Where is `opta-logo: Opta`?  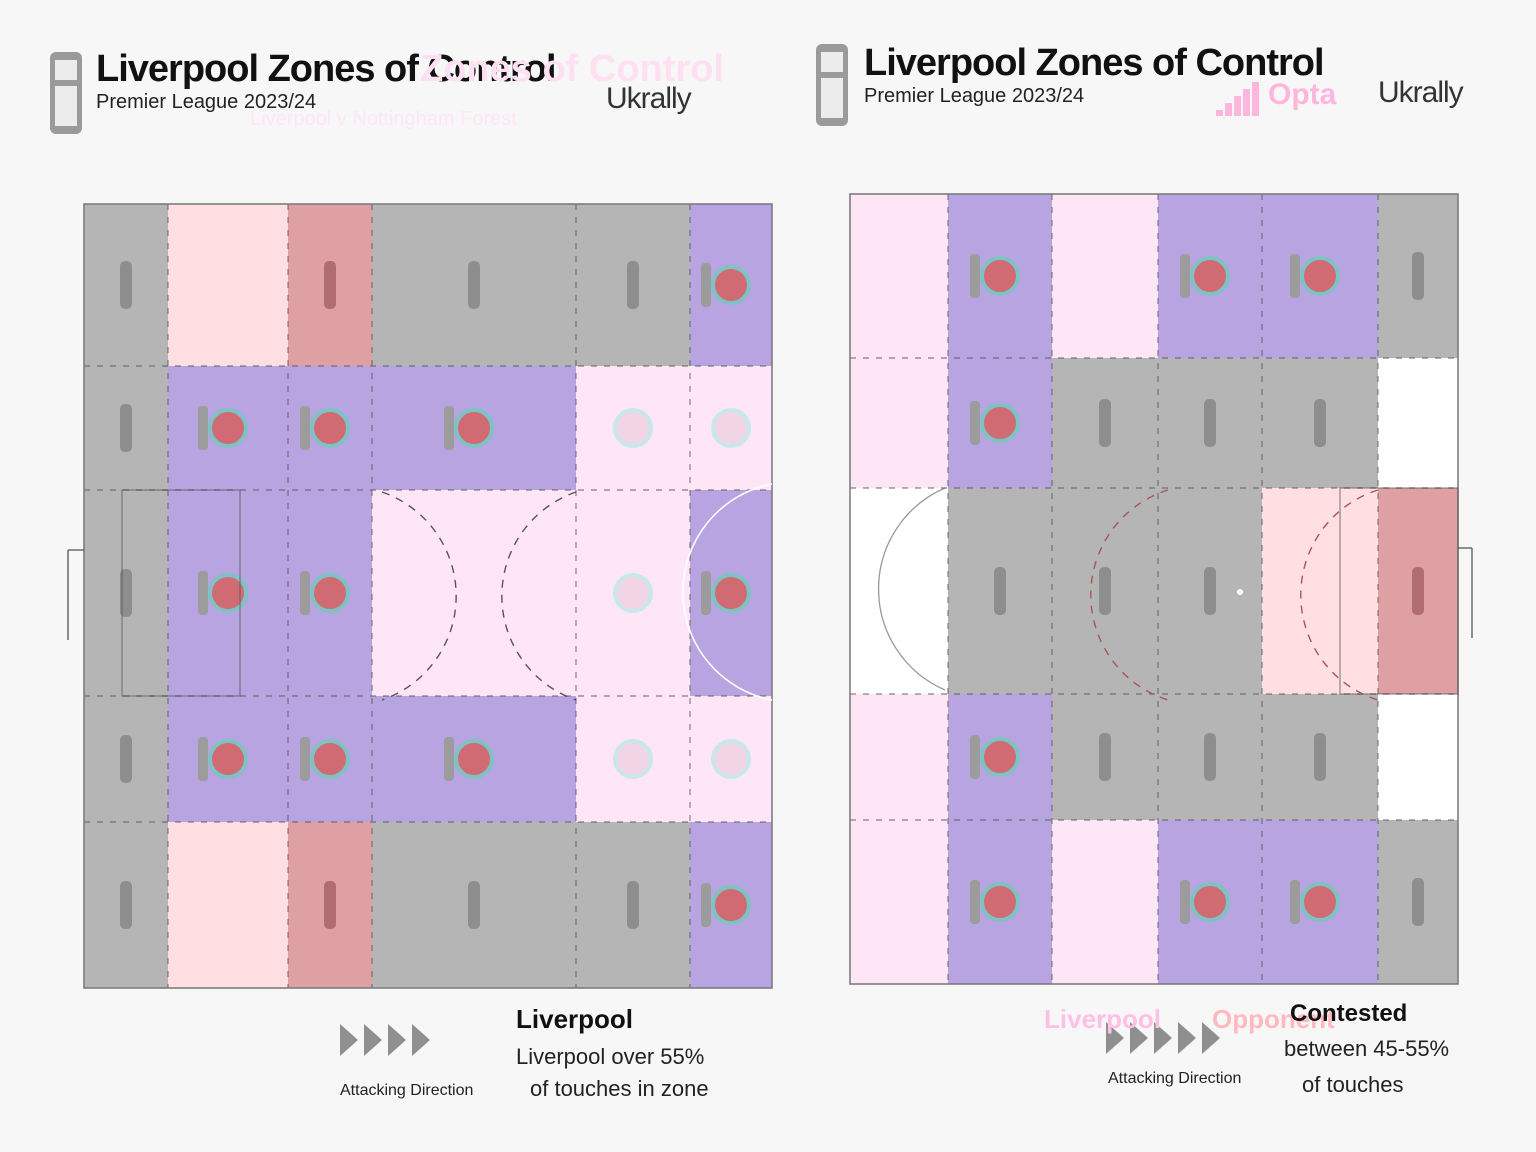 opta-logo: Opta is located at coordinates (1302, 94).